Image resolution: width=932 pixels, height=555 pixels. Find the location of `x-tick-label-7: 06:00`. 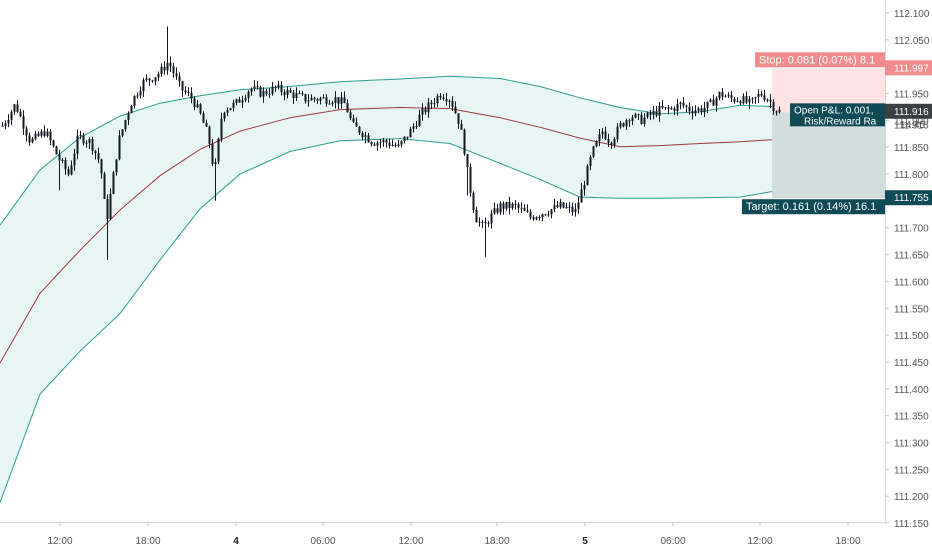

x-tick-label-7: 06:00 is located at coordinates (672, 541).